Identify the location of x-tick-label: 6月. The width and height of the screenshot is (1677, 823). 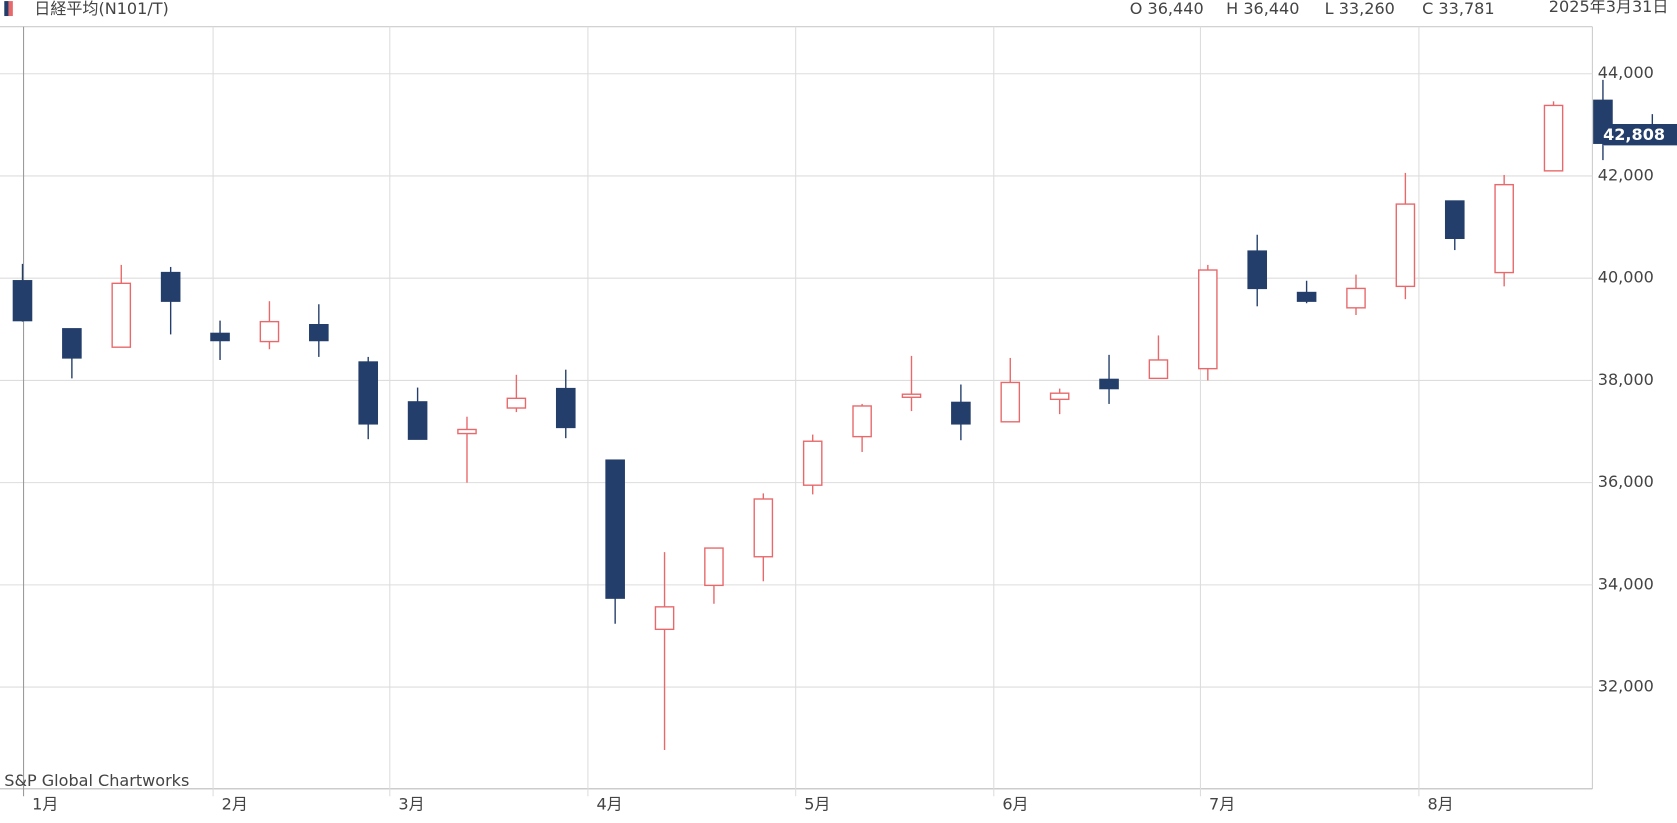
(1015, 803).